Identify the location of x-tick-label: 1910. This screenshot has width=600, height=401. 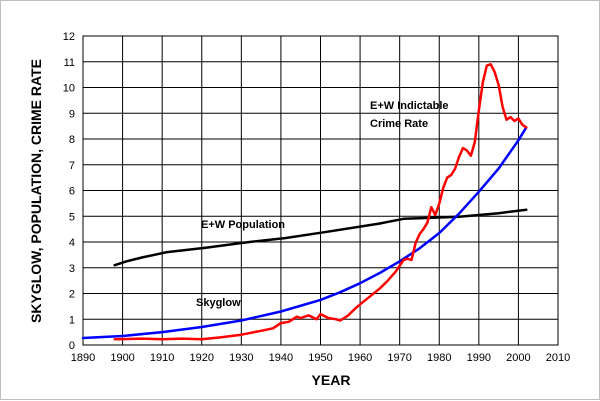
(162, 358).